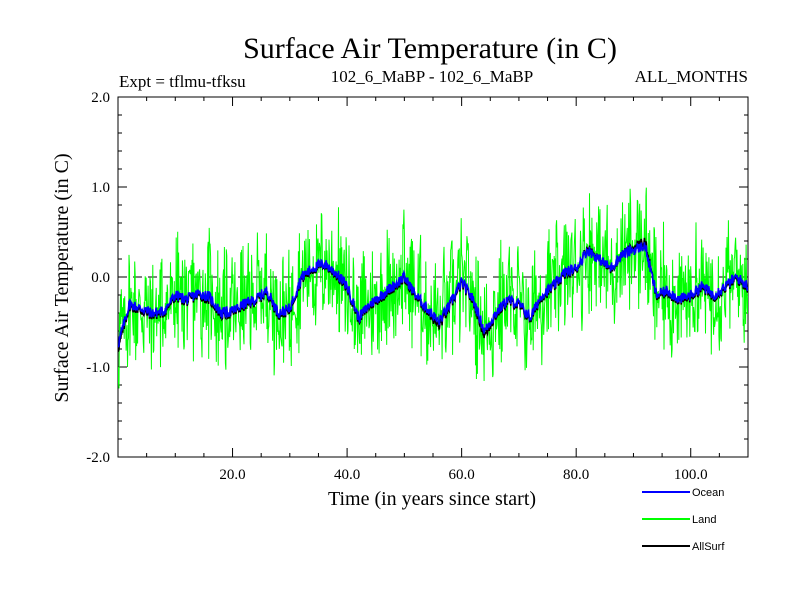 This screenshot has height=600, width=800. I want to click on expt-subtitle: Expt = tflmu-tfksu, so click(182, 81).